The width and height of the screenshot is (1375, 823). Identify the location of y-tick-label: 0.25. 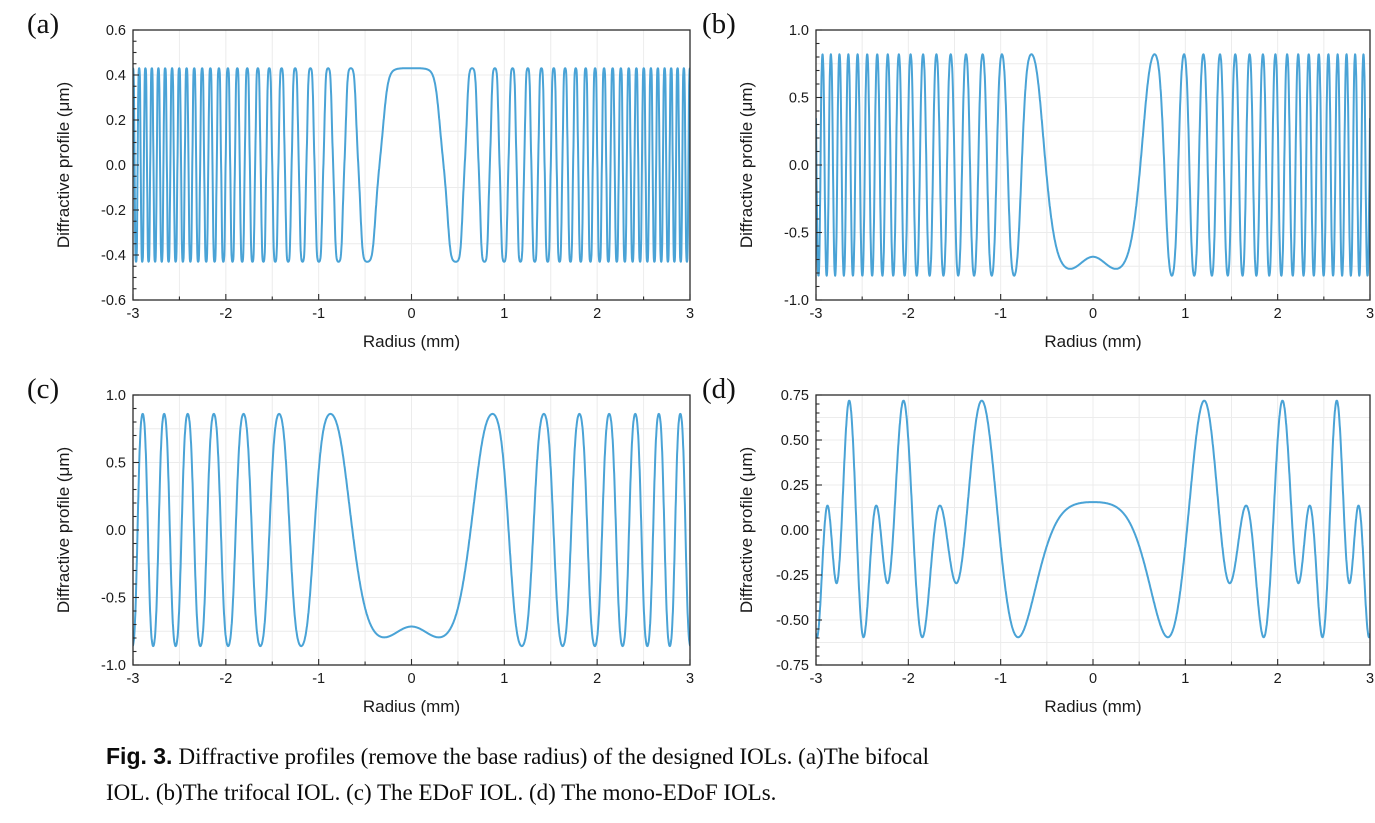
(795, 486).